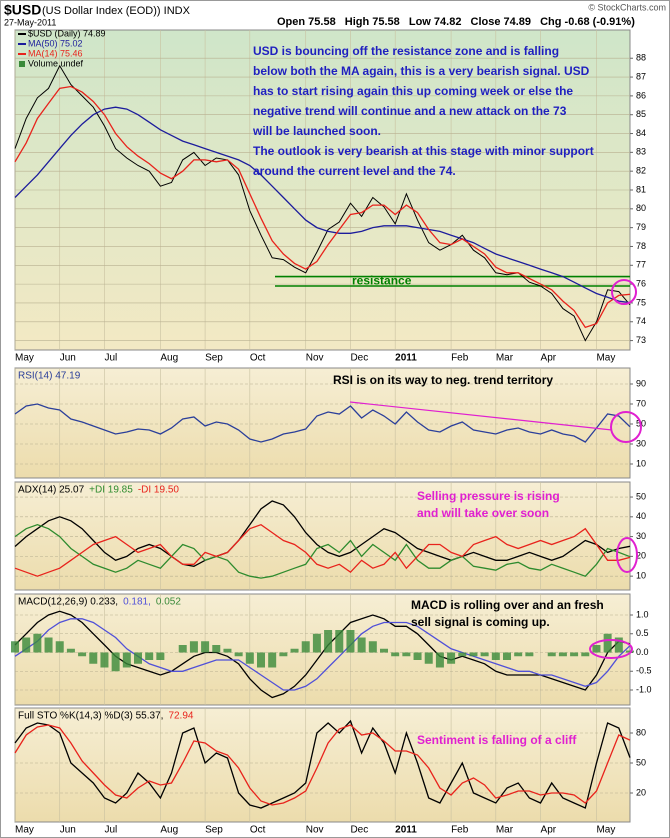 The width and height of the screenshot is (670, 838). Describe the element at coordinates (116, 11) in the screenshot. I see `instrument-name: (US Dollar Index (EOD)) INDX` at that location.